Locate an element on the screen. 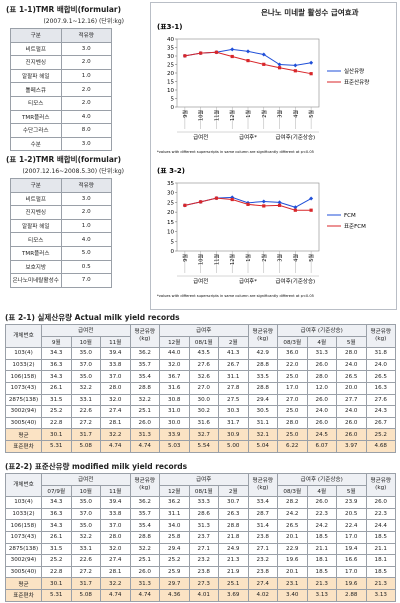  cell: 36.7 is located at coordinates (174, 376).